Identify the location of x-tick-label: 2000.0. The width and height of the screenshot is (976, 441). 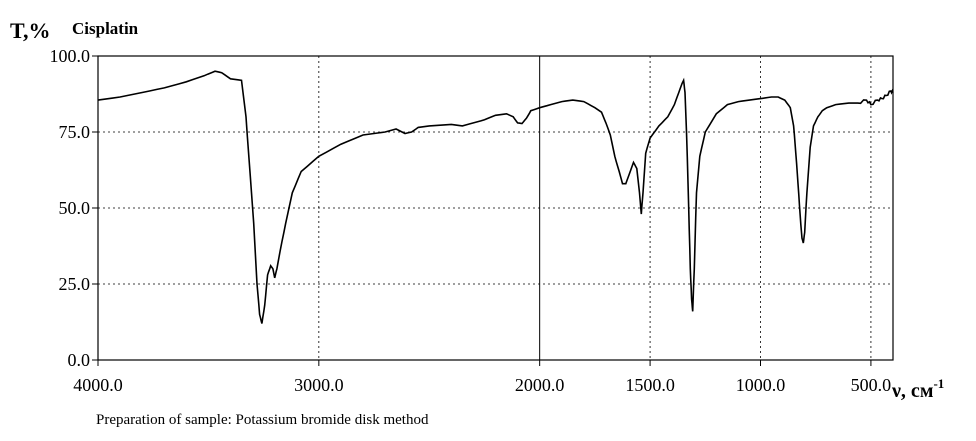
(540, 385).